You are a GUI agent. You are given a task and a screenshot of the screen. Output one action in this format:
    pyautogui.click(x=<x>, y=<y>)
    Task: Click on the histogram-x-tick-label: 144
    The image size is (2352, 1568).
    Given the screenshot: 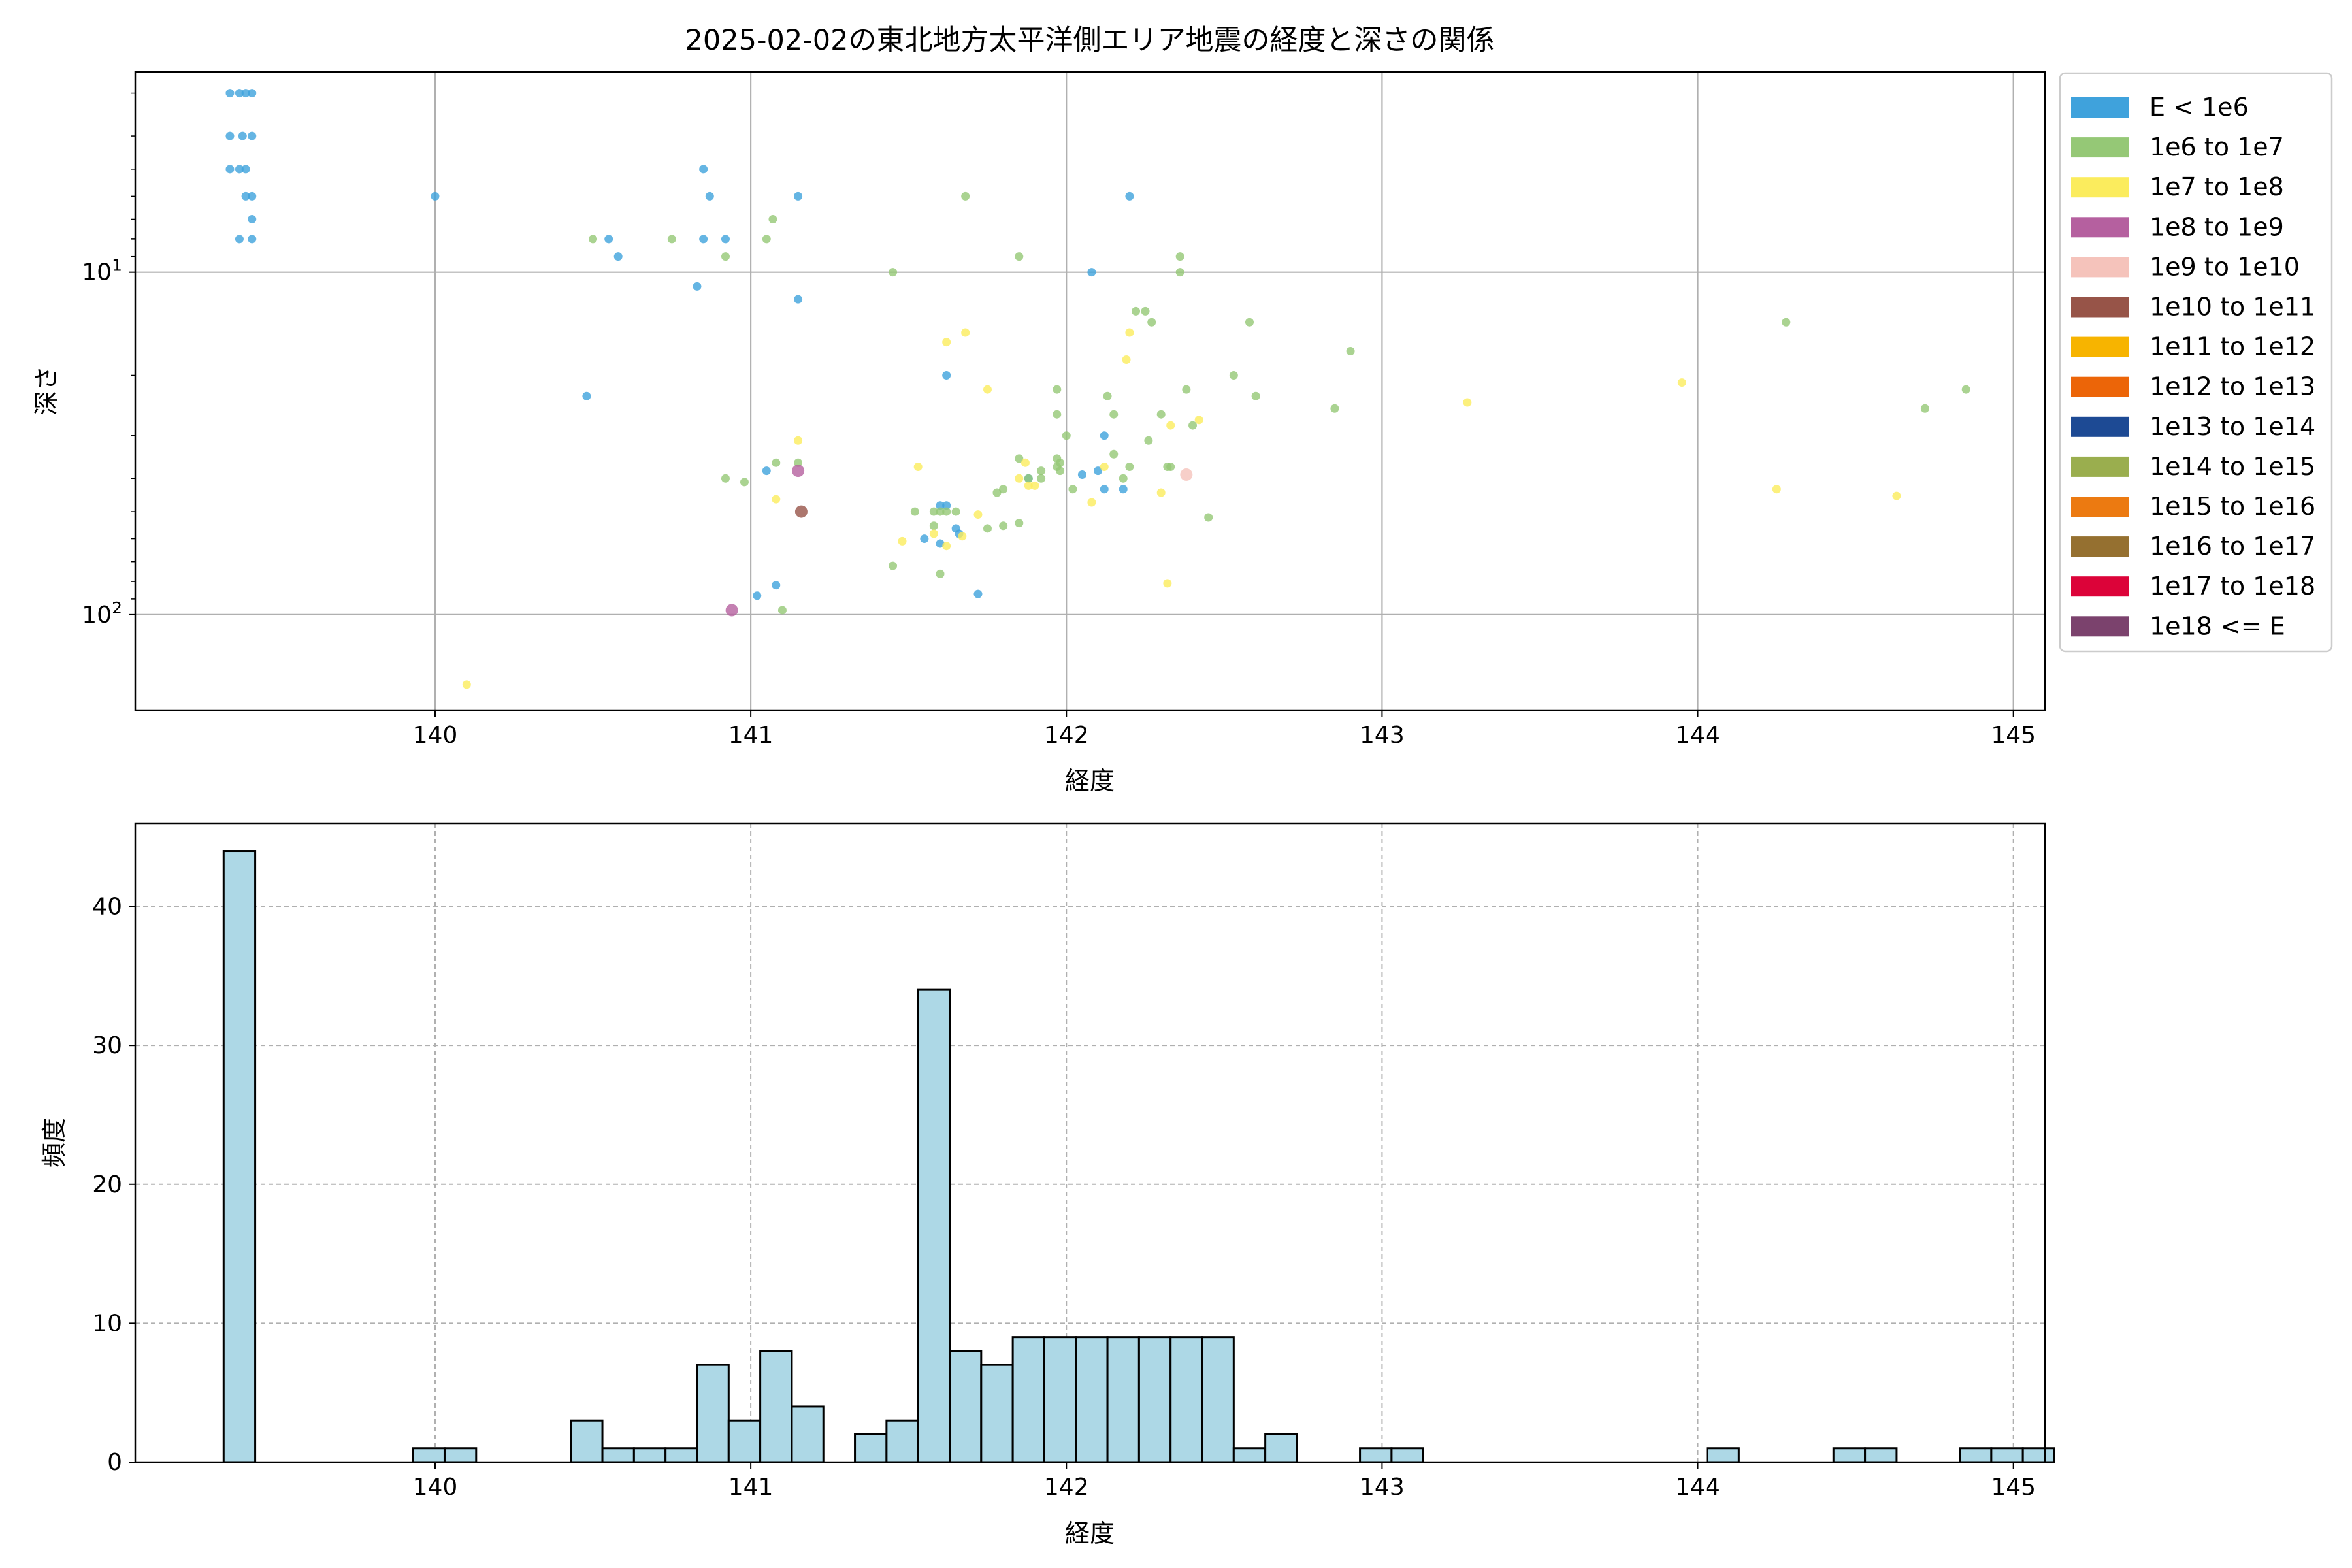 What is the action you would take?
    pyautogui.click(x=1697, y=1487)
    